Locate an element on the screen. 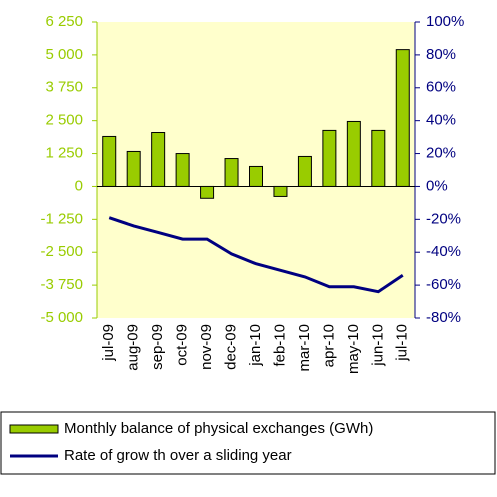 This screenshot has width=497, height=497. x-tick-label: jan-10 is located at coordinates (255, 345).